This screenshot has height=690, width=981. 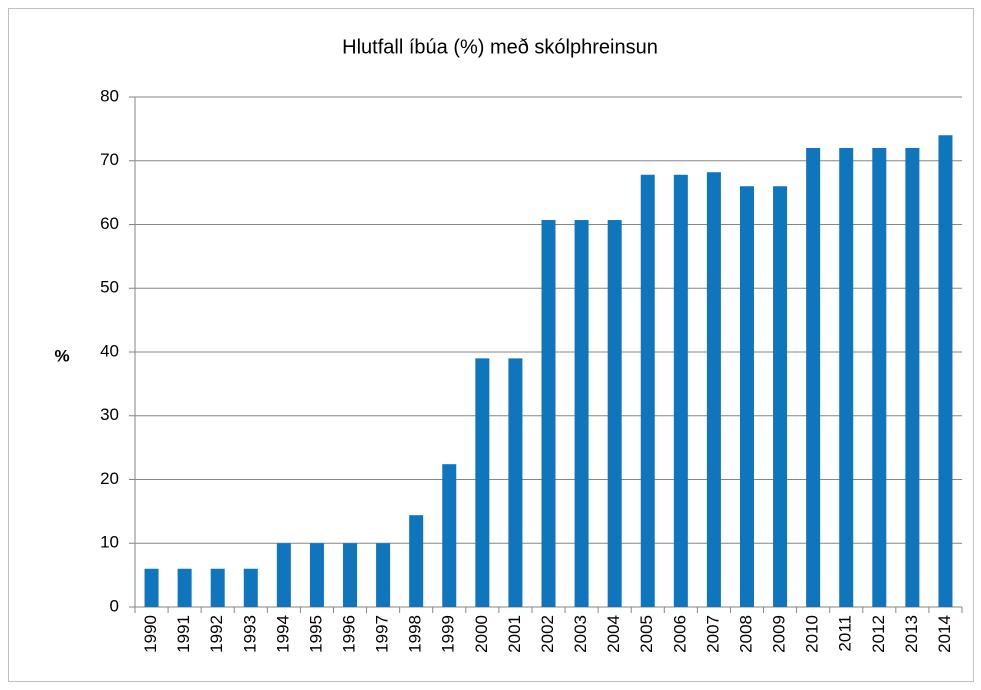 What do you see at coordinates (911, 634) in the screenshot?
I see `x-tick-label: 2013` at bounding box center [911, 634].